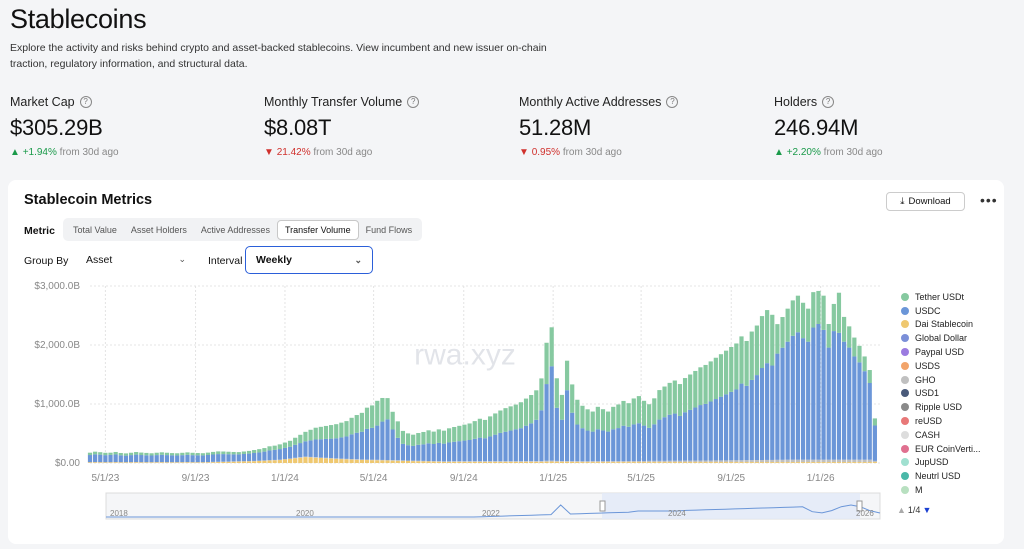  I want to click on more-options-icon: •••, so click(989, 200).